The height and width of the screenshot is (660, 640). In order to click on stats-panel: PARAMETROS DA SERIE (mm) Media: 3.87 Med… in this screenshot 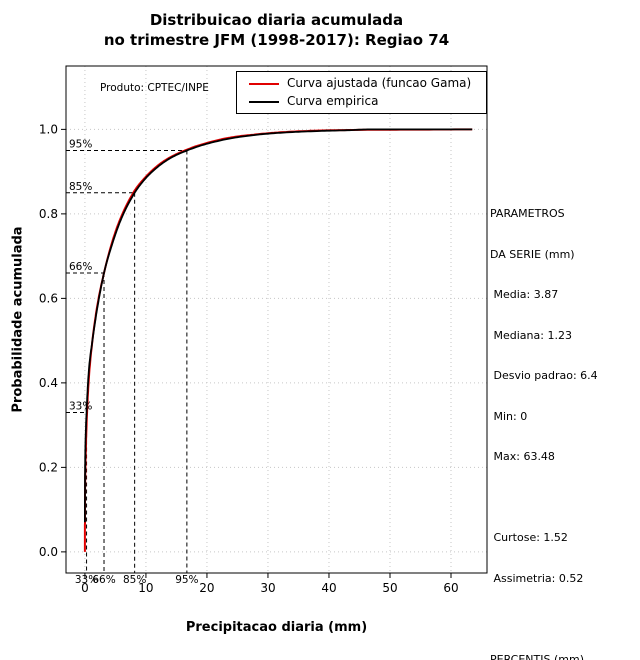, I will do `click(544, 420)`.